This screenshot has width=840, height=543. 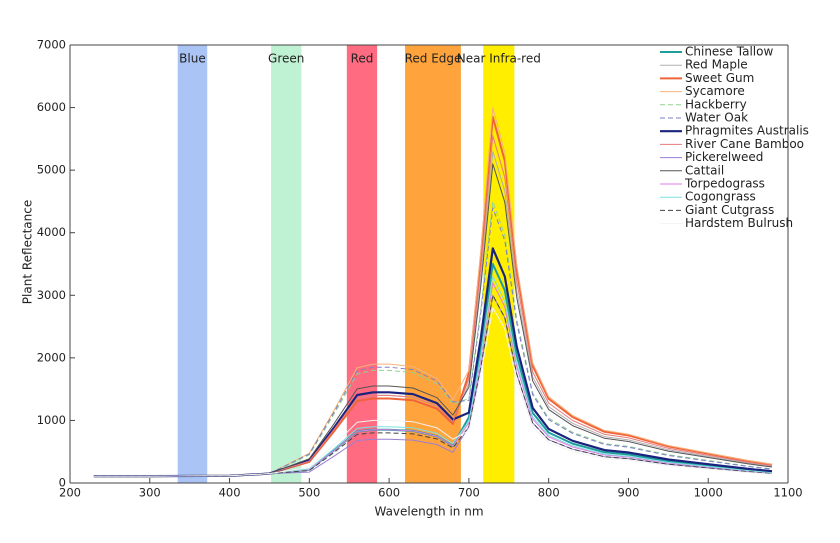 What do you see at coordinates (708, 493) in the screenshot?
I see `x-tick-label: 1000` at bounding box center [708, 493].